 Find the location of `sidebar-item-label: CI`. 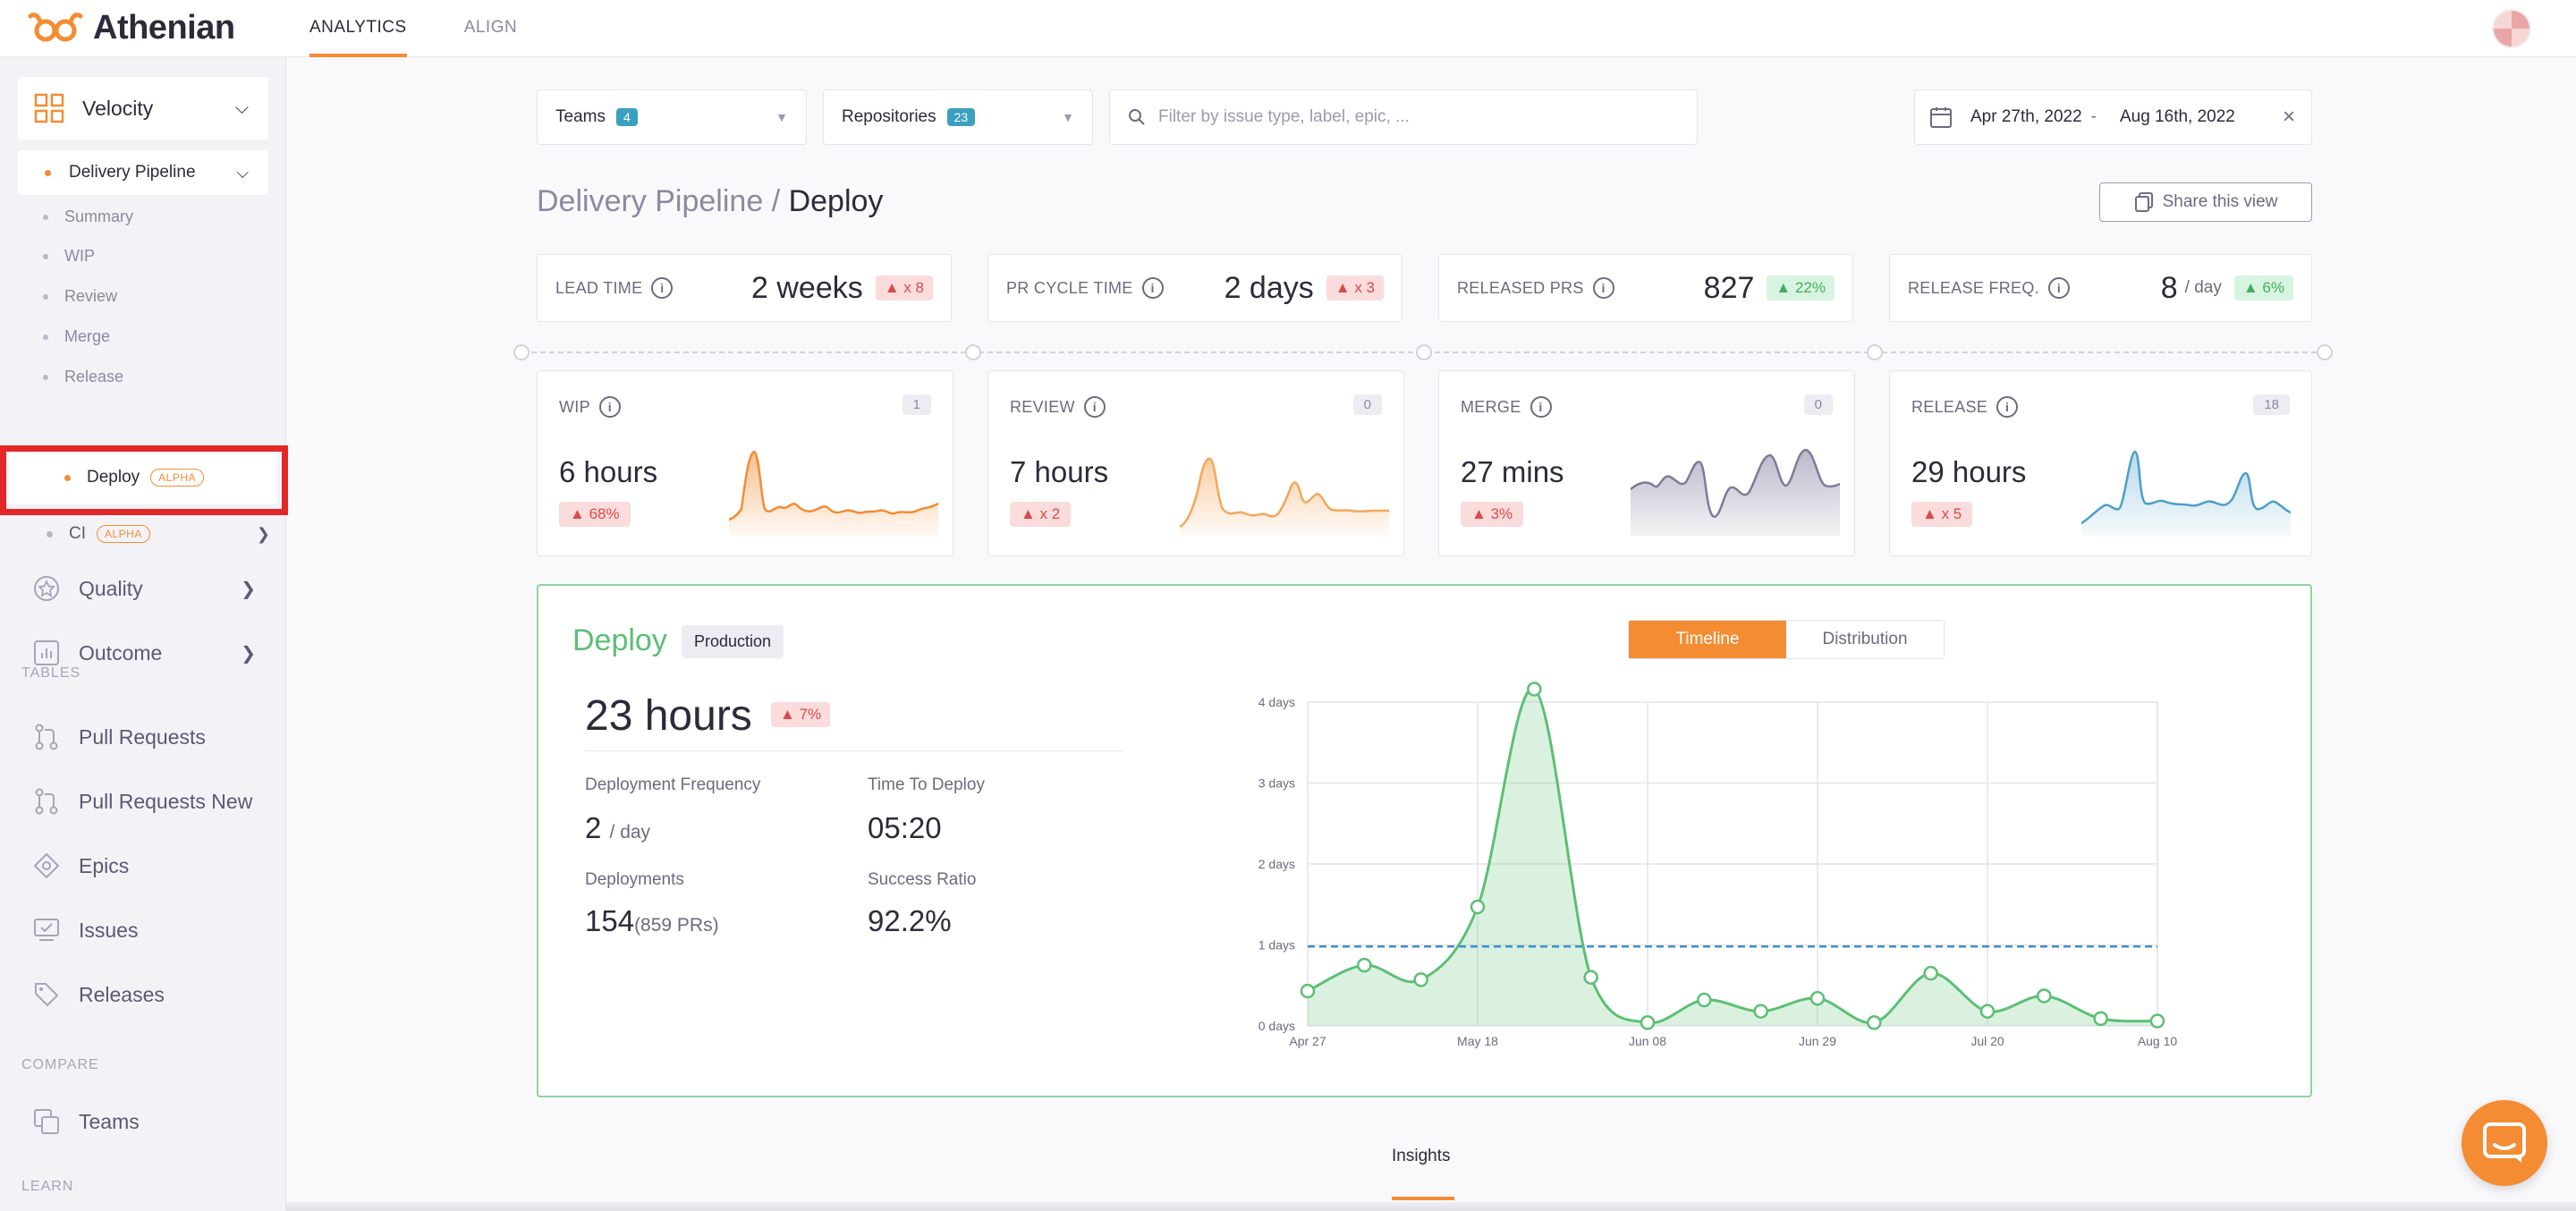

sidebar-item-label: CI is located at coordinates (77, 533).